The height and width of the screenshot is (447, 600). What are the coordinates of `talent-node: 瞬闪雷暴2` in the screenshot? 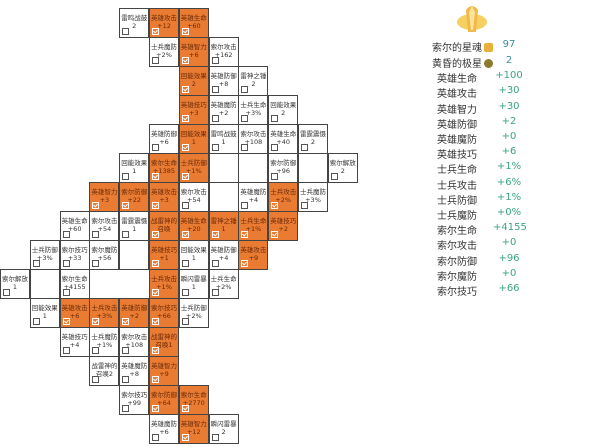 It's located at (223, 429).